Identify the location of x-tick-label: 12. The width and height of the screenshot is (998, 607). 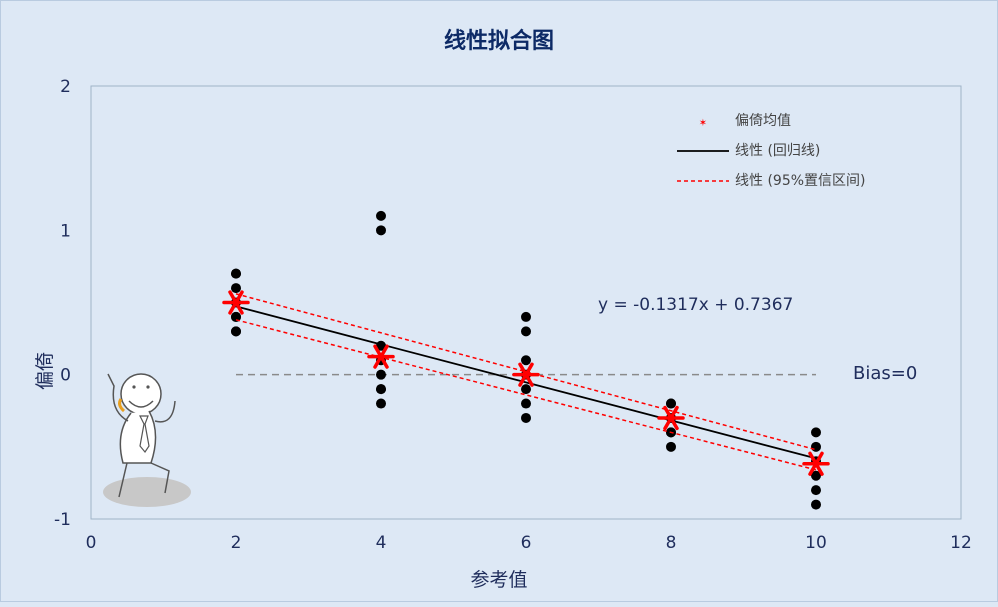
(961, 543).